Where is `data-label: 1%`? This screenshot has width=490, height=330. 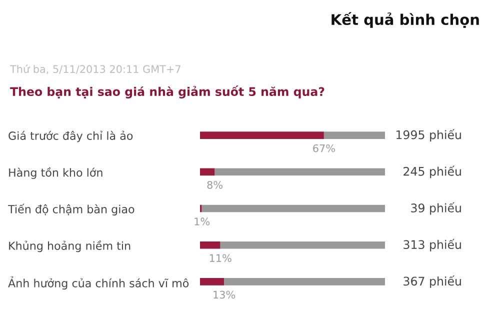 data-label: 1% is located at coordinates (202, 222).